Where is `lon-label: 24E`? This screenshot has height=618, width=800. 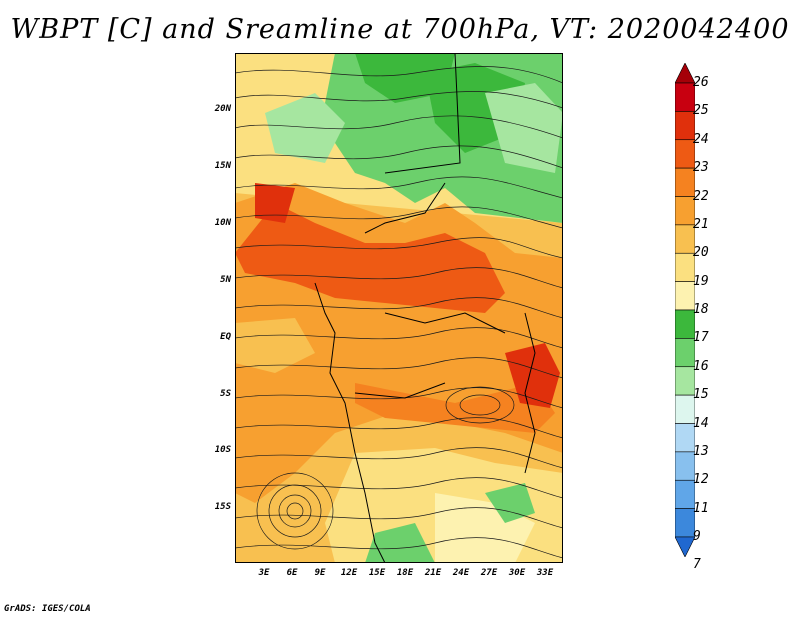 lon-label: 24E is located at coordinates (461, 573).